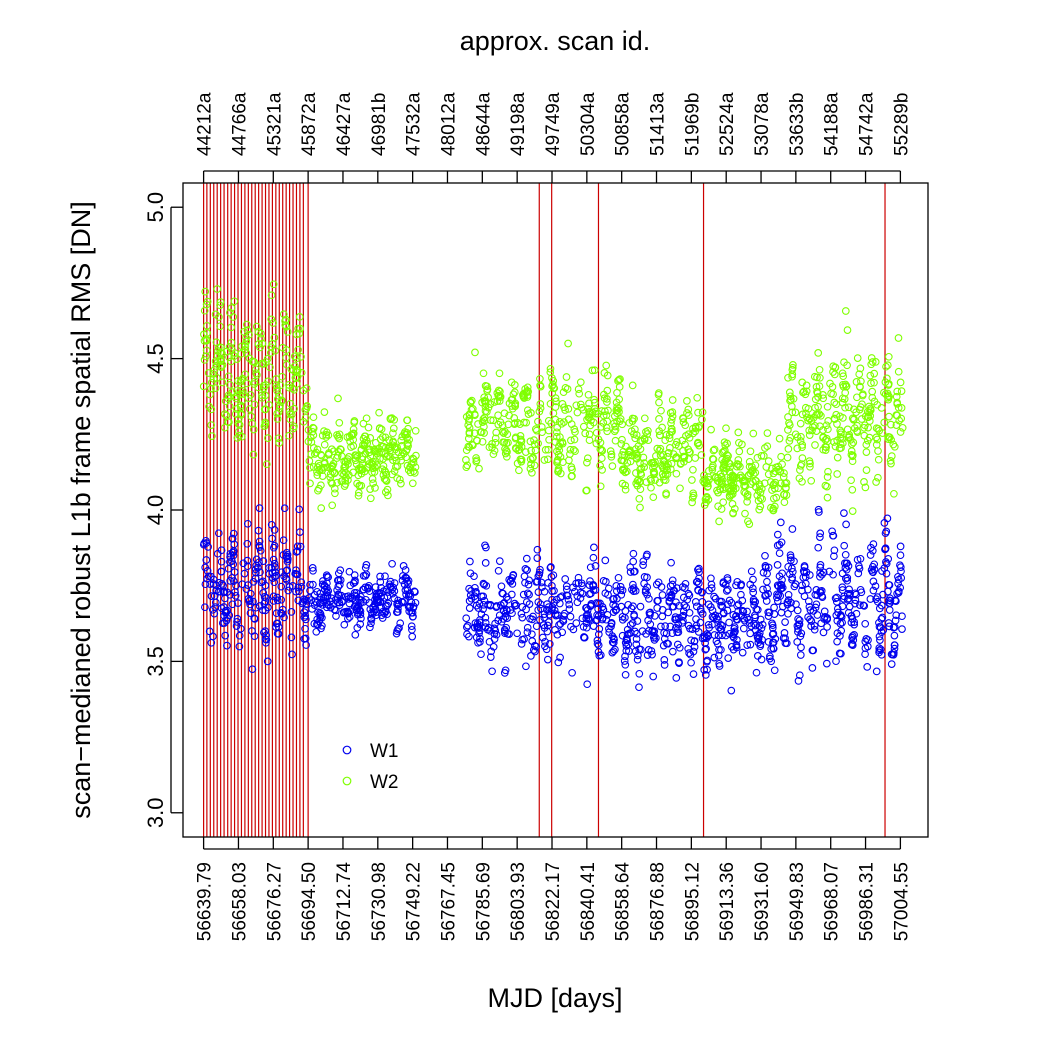 The width and height of the screenshot is (1050, 1050). Describe the element at coordinates (518, 901) in the screenshot. I see `x-tick-label: 56803.93` at that location.